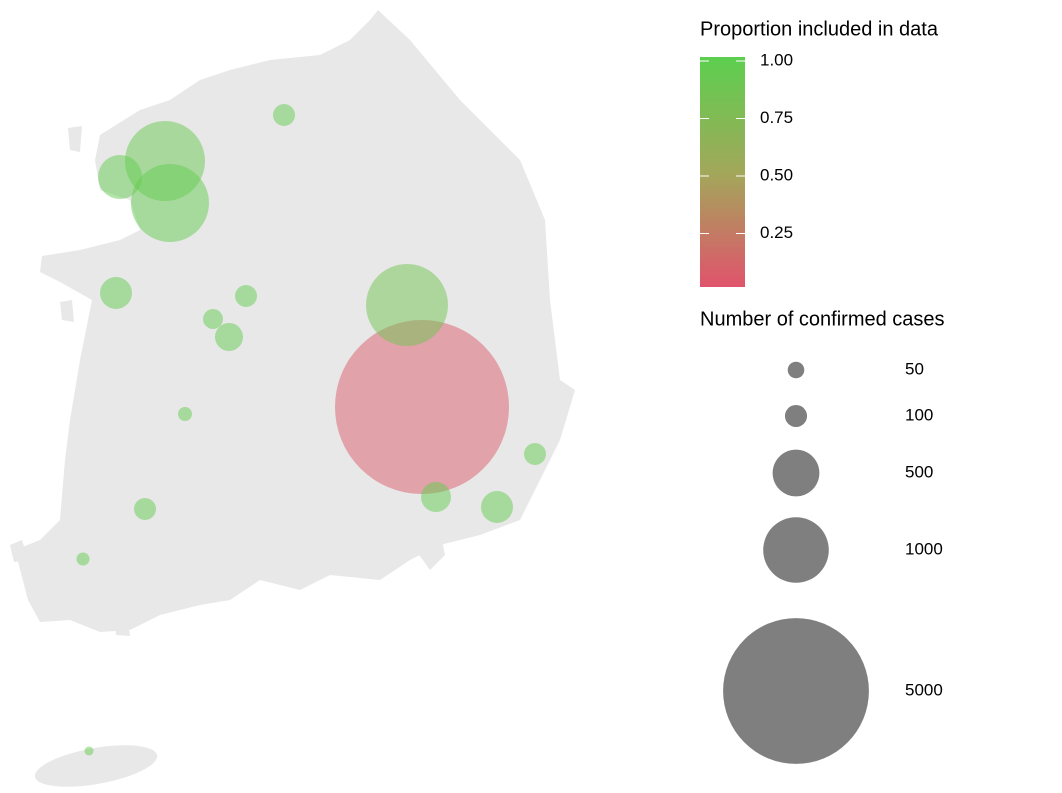 This screenshot has height=793, width=1062. Describe the element at coordinates (919, 414) in the screenshot. I see `size-key-label: 100` at that location.